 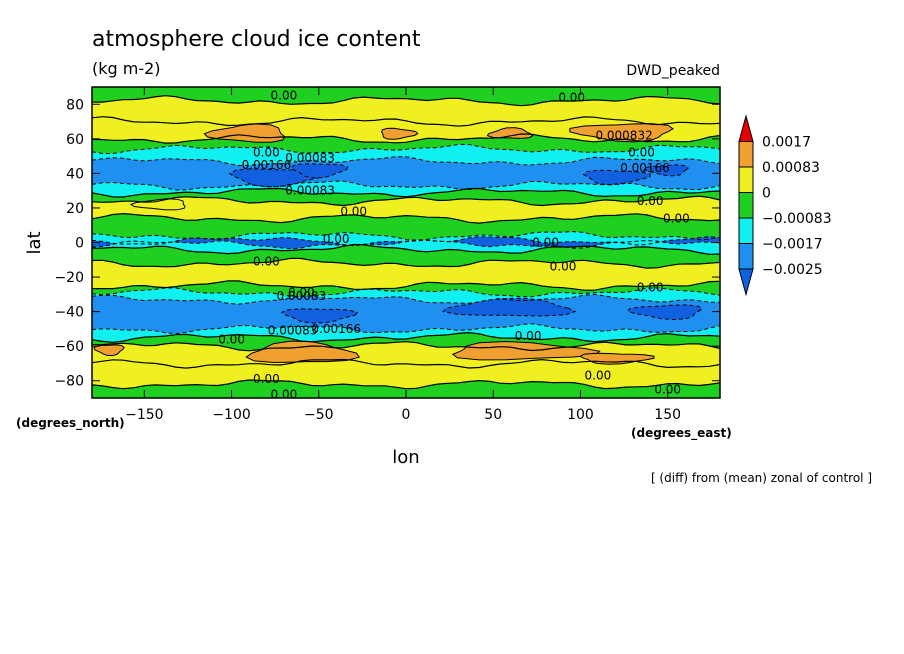 What do you see at coordinates (319, 415) in the screenshot?
I see `x-tick-label: −50` at bounding box center [319, 415].